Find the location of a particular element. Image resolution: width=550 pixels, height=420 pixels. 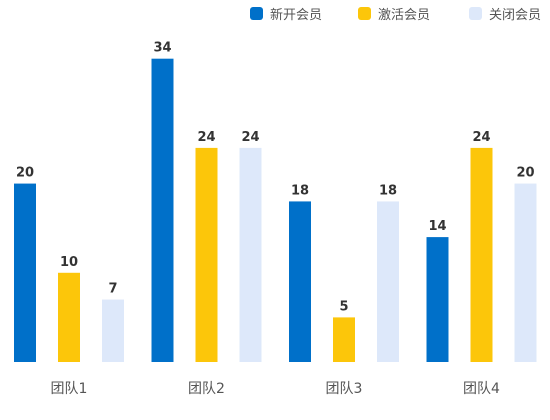

x-tick-label-1: 团队1 is located at coordinates (69, 389).